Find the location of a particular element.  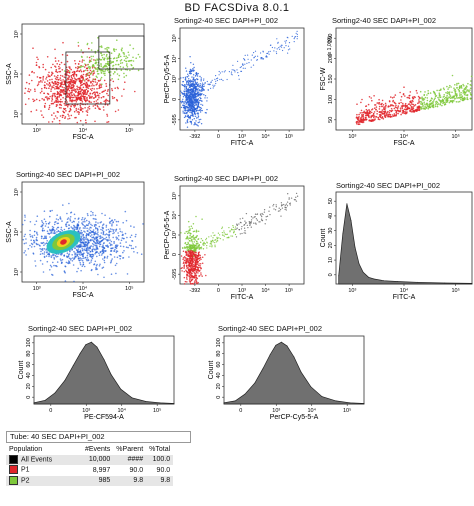

y-tick-label: 20 is located at coordinates (29, 386).